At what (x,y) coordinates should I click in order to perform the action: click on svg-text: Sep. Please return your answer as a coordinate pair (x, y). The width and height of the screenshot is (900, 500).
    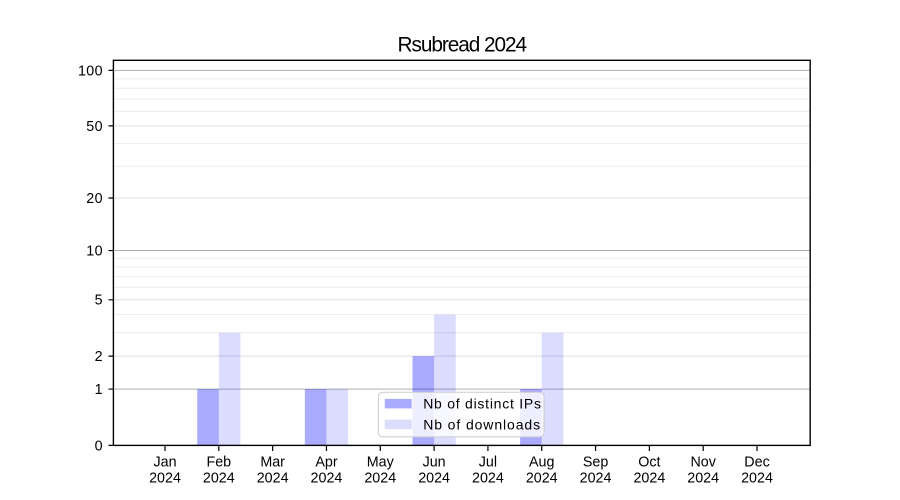
    Looking at the image, I should click on (595, 462).